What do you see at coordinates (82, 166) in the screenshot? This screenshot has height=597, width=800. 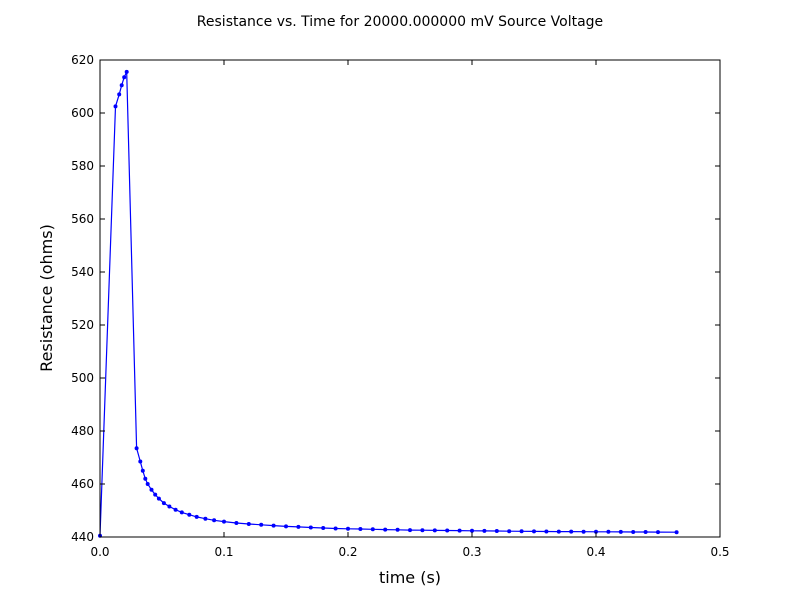 I see `y-tick-label: 580` at bounding box center [82, 166].